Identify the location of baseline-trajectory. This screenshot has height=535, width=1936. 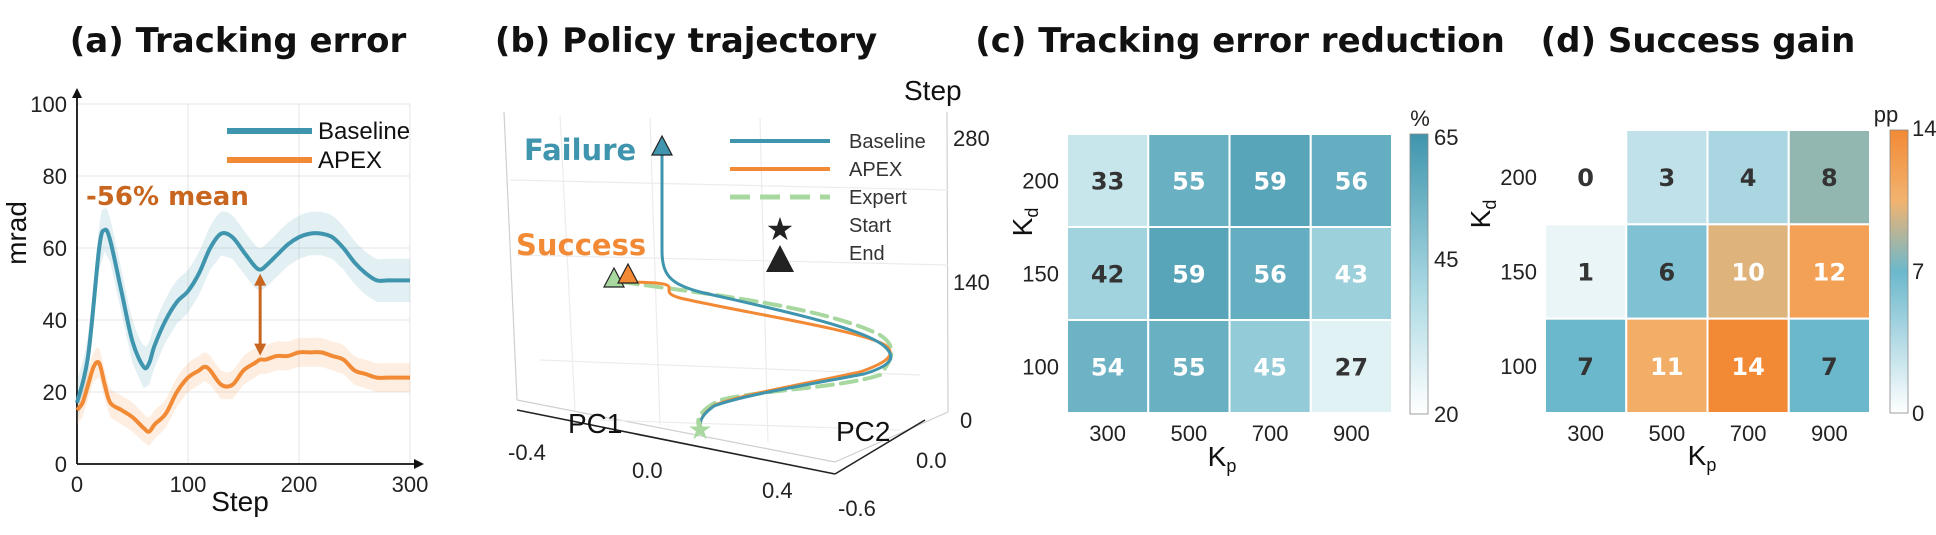
(776, 289).